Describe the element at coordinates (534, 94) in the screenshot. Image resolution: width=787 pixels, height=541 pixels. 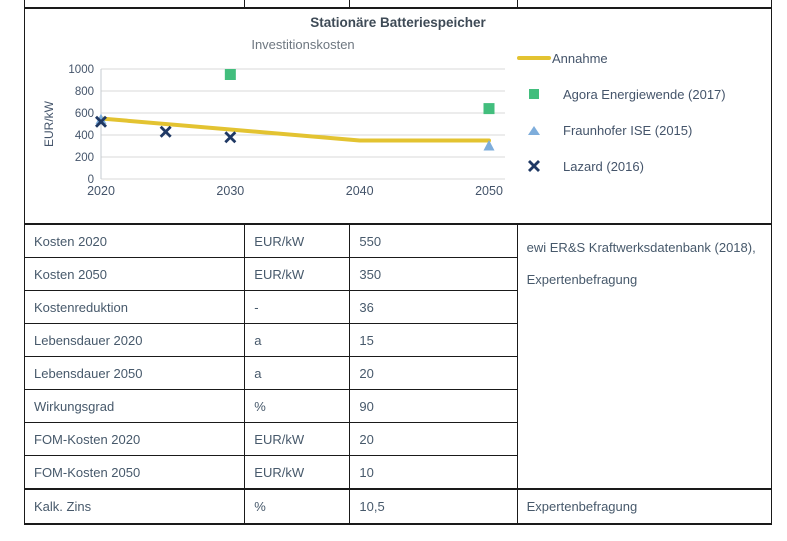
I see `legend-marker-square-icon` at that location.